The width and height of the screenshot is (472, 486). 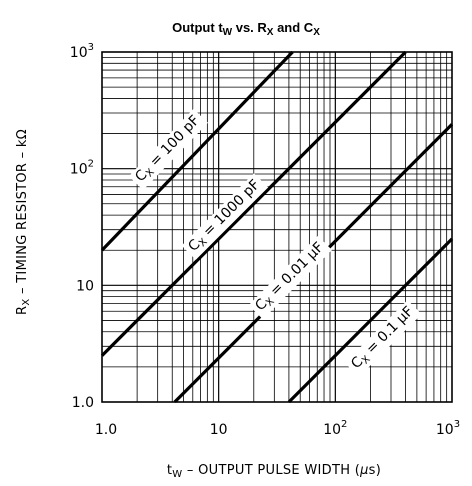 What do you see at coordinates (82, 168) in the screenshot?
I see `y-tick-label: 10²` at bounding box center [82, 168].